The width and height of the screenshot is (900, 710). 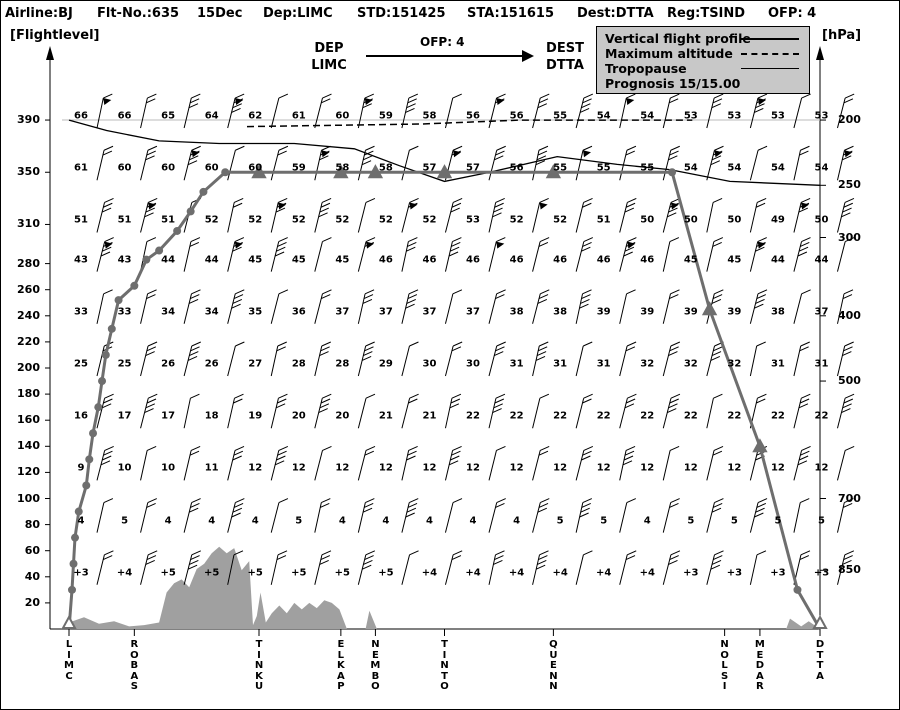 I want to click on legend-thin-line, so click(x=770, y=68).